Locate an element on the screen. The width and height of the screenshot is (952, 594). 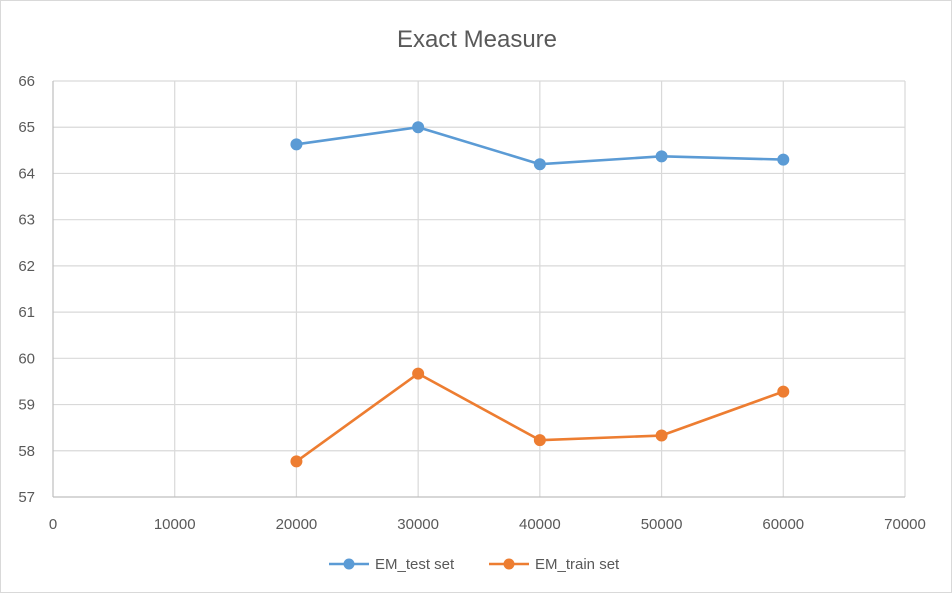
chart-title: Exact Measure is located at coordinates (477, 39).